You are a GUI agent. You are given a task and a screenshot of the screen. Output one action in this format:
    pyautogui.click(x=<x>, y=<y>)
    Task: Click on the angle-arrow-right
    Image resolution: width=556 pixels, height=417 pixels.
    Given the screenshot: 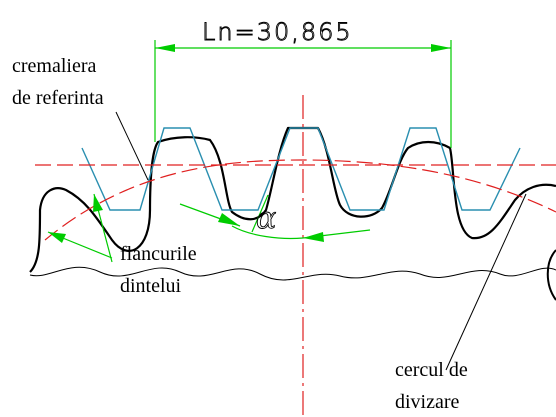 What is the action you would take?
    pyautogui.click(x=313, y=237)
    